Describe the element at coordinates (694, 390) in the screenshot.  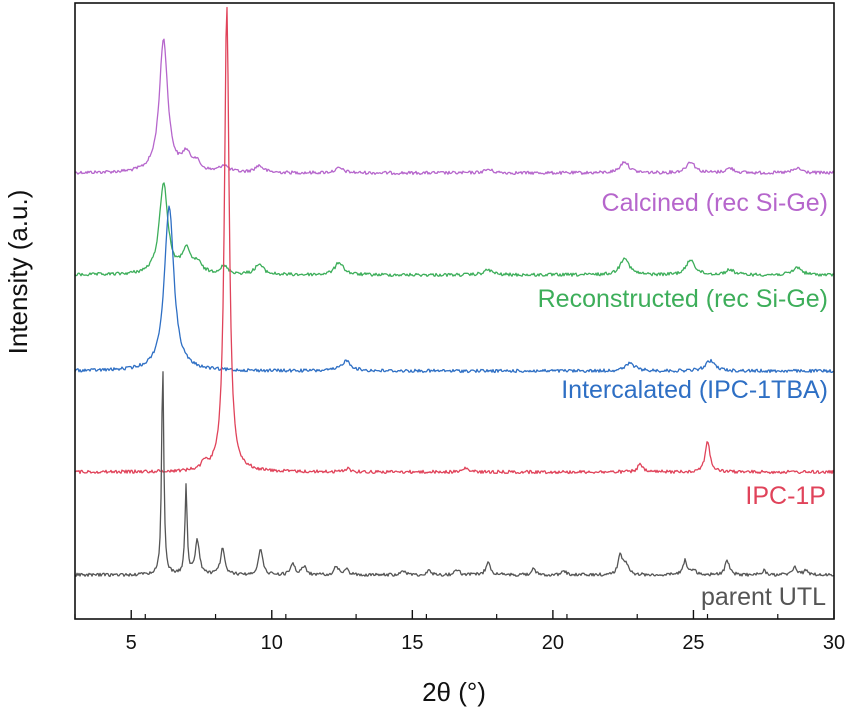
I see `series-label-3: Intercalated (IPC-1TBA)` at that location.